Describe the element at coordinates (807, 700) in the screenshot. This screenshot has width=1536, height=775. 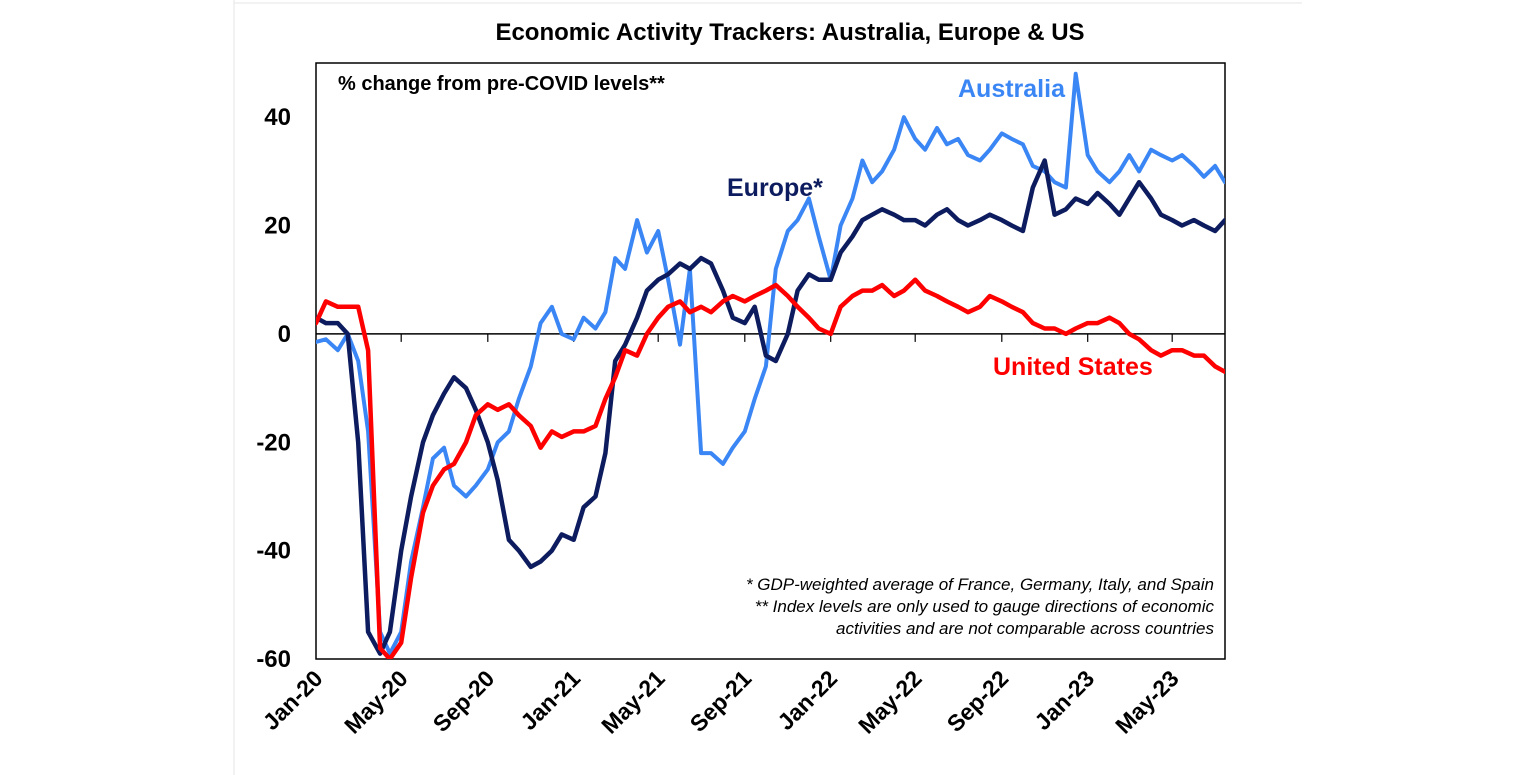
I see `x-tick-label: Jan-22` at that location.